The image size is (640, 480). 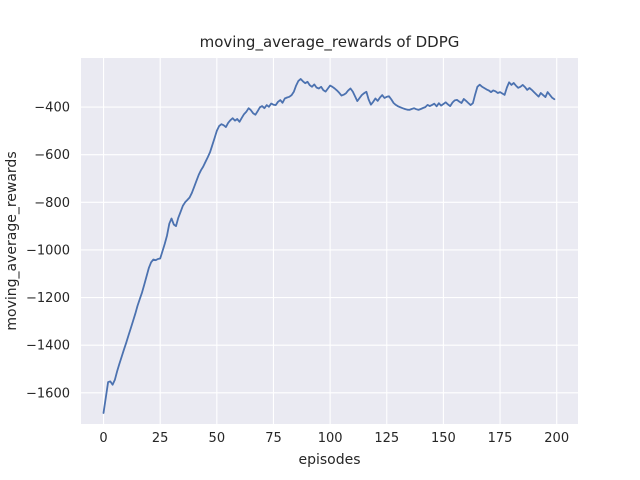 I want to click on x-tick-label: 150, so click(x=443, y=438).